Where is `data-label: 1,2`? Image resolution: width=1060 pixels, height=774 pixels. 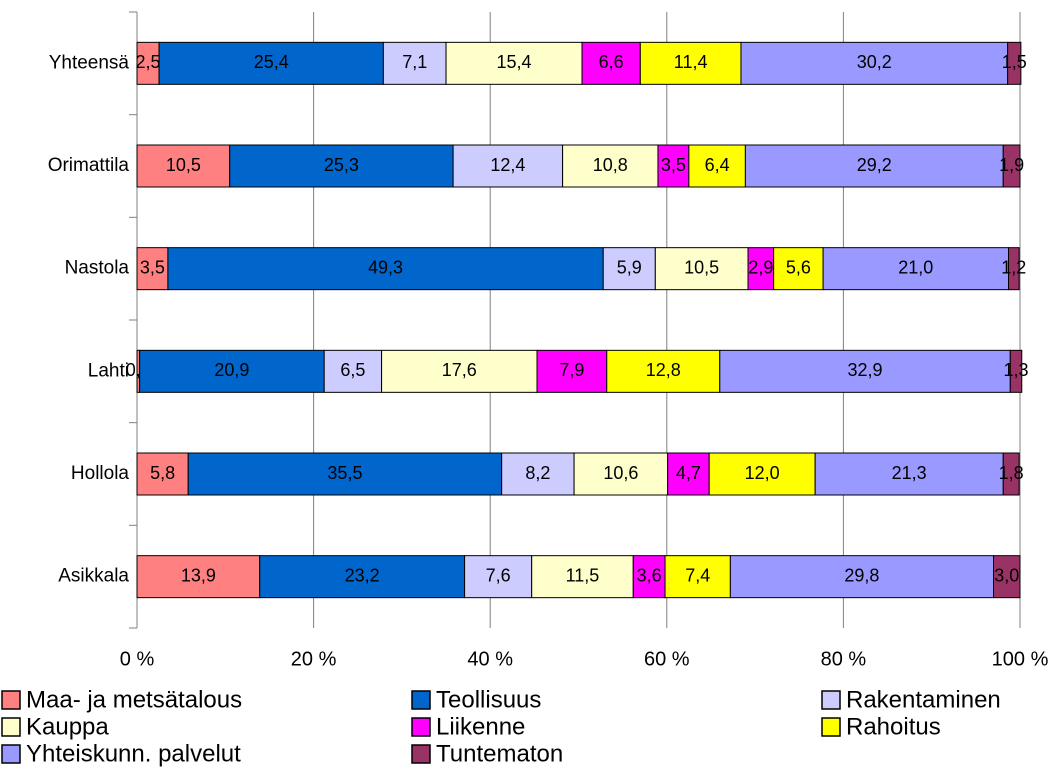
data-label: 1,2 is located at coordinates (1013, 267).